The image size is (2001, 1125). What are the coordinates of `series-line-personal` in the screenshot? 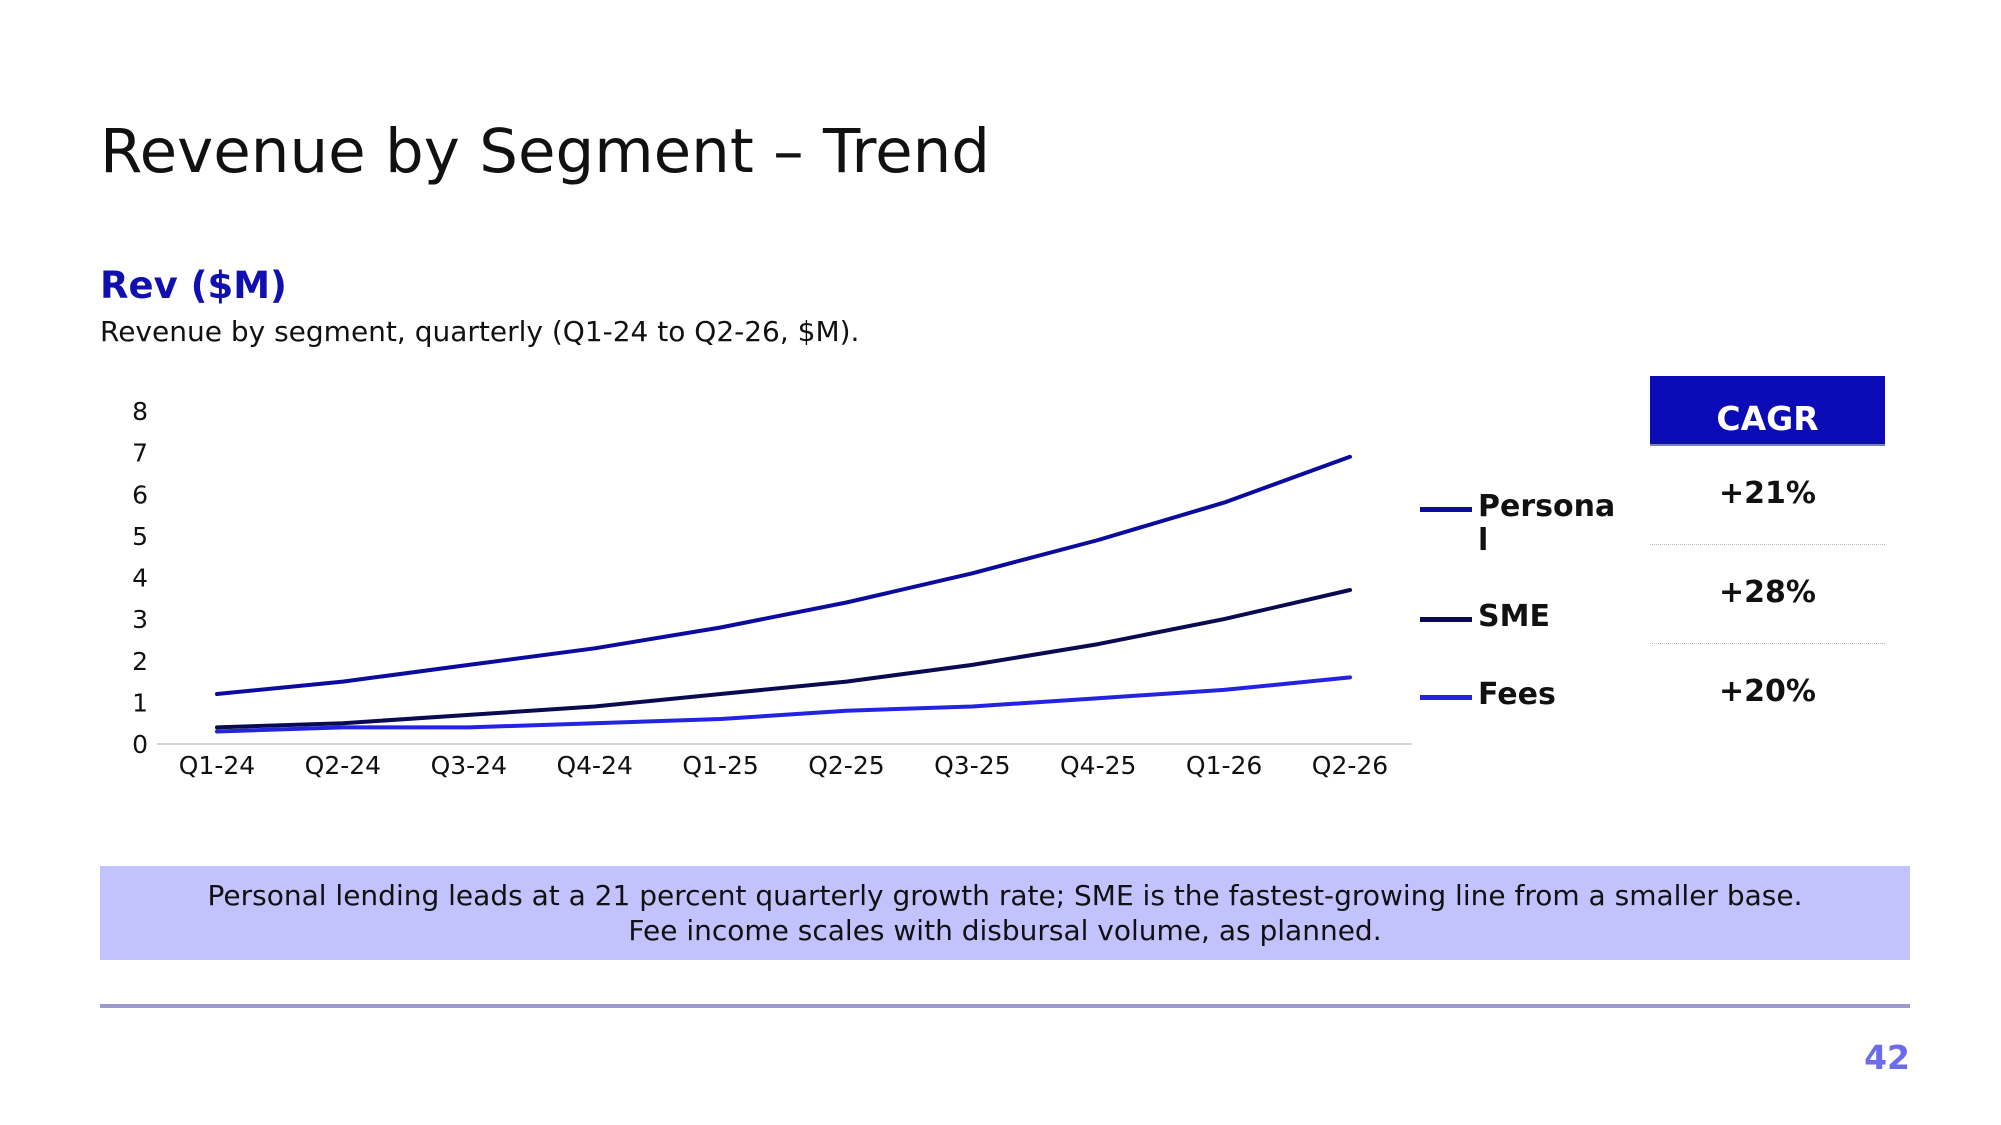 It's located at (783, 575).